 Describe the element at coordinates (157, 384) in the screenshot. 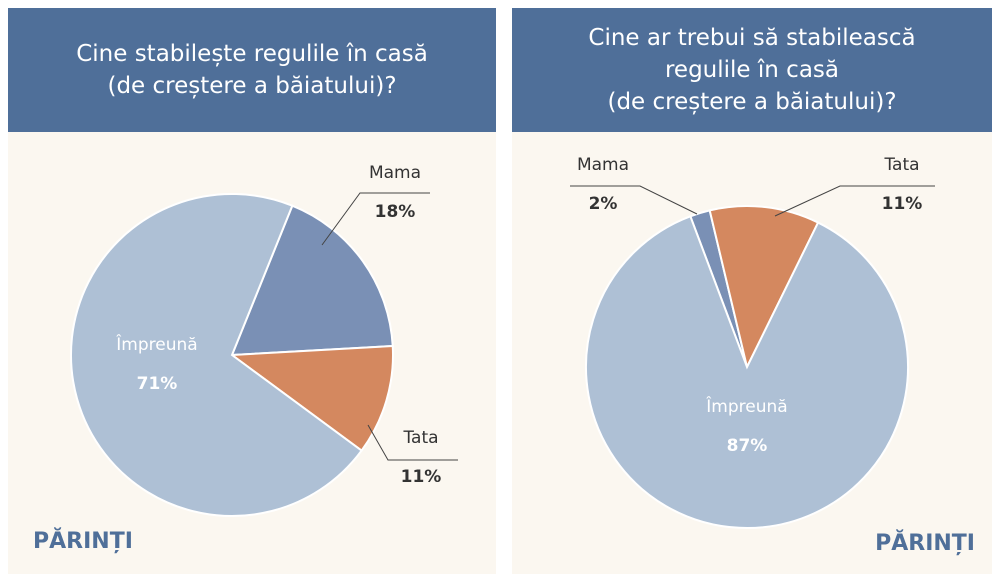

I see `value-label: 71%` at that location.